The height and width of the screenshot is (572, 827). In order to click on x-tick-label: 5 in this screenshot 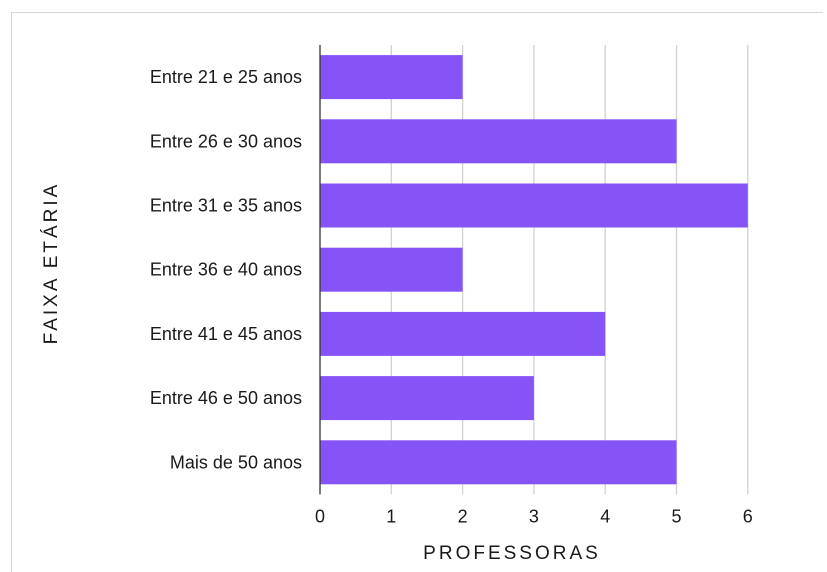, I will do `click(676, 516)`.